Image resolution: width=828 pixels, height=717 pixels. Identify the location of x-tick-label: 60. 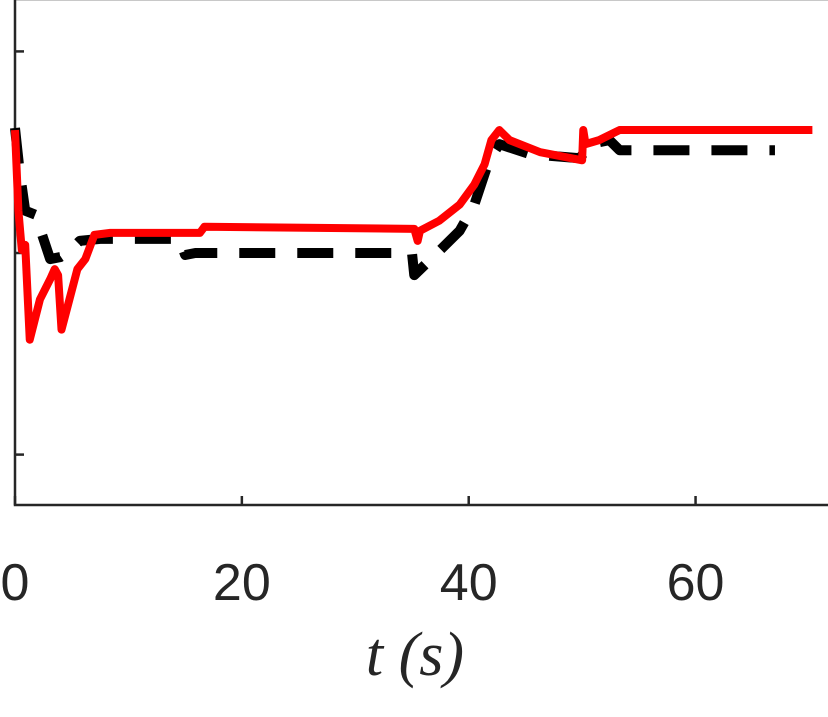
(696, 583).